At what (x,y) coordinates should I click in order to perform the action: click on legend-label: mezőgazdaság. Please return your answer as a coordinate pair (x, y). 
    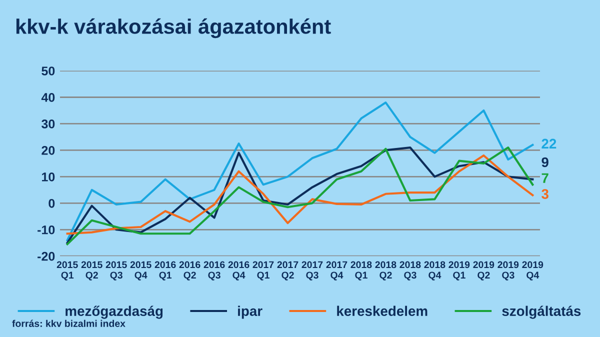
    Looking at the image, I should click on (114, 312).